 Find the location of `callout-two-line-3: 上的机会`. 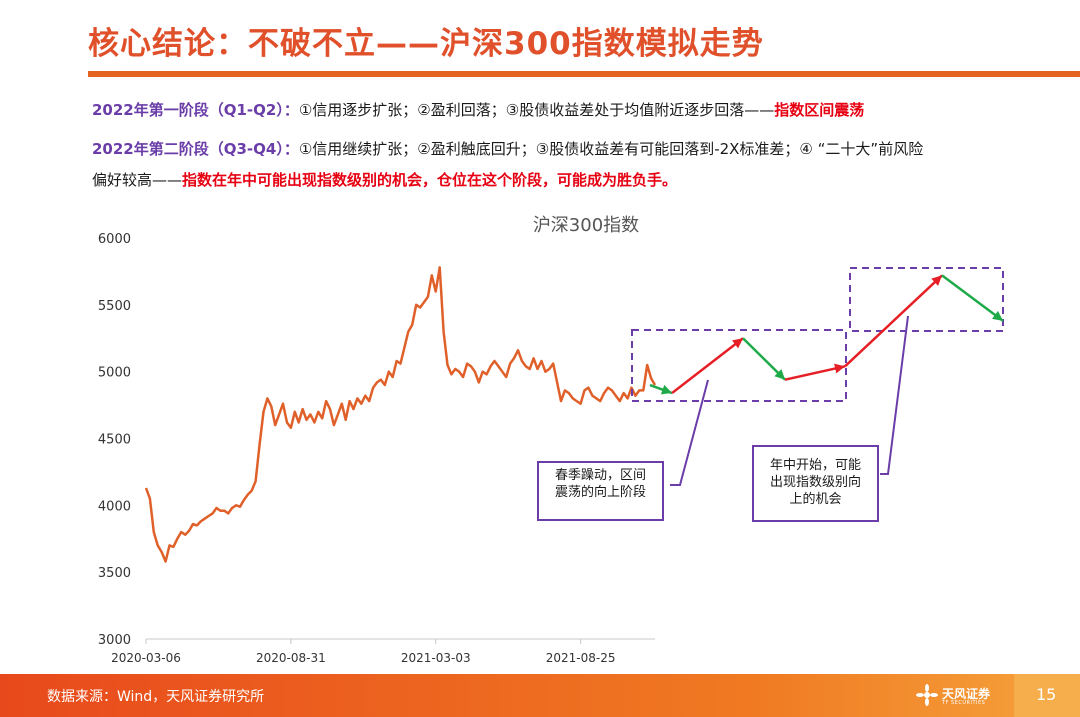

callout-two-line-3: 上的机会 is located at coordinates (815, 499).